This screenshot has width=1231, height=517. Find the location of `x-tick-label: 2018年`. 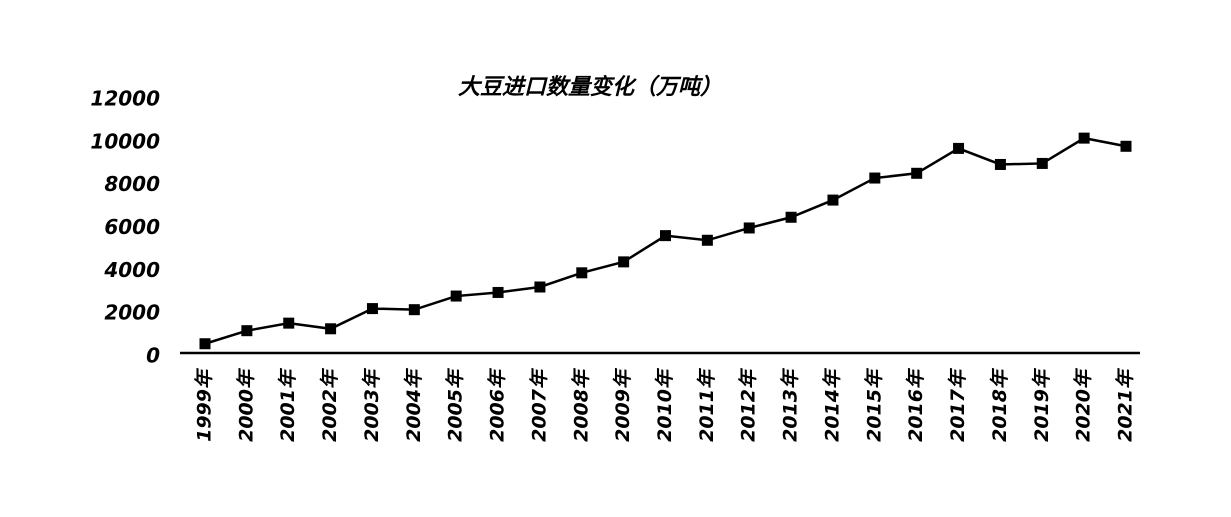

x-tick-label: 2018年 is located at coordinates (1000, 404).